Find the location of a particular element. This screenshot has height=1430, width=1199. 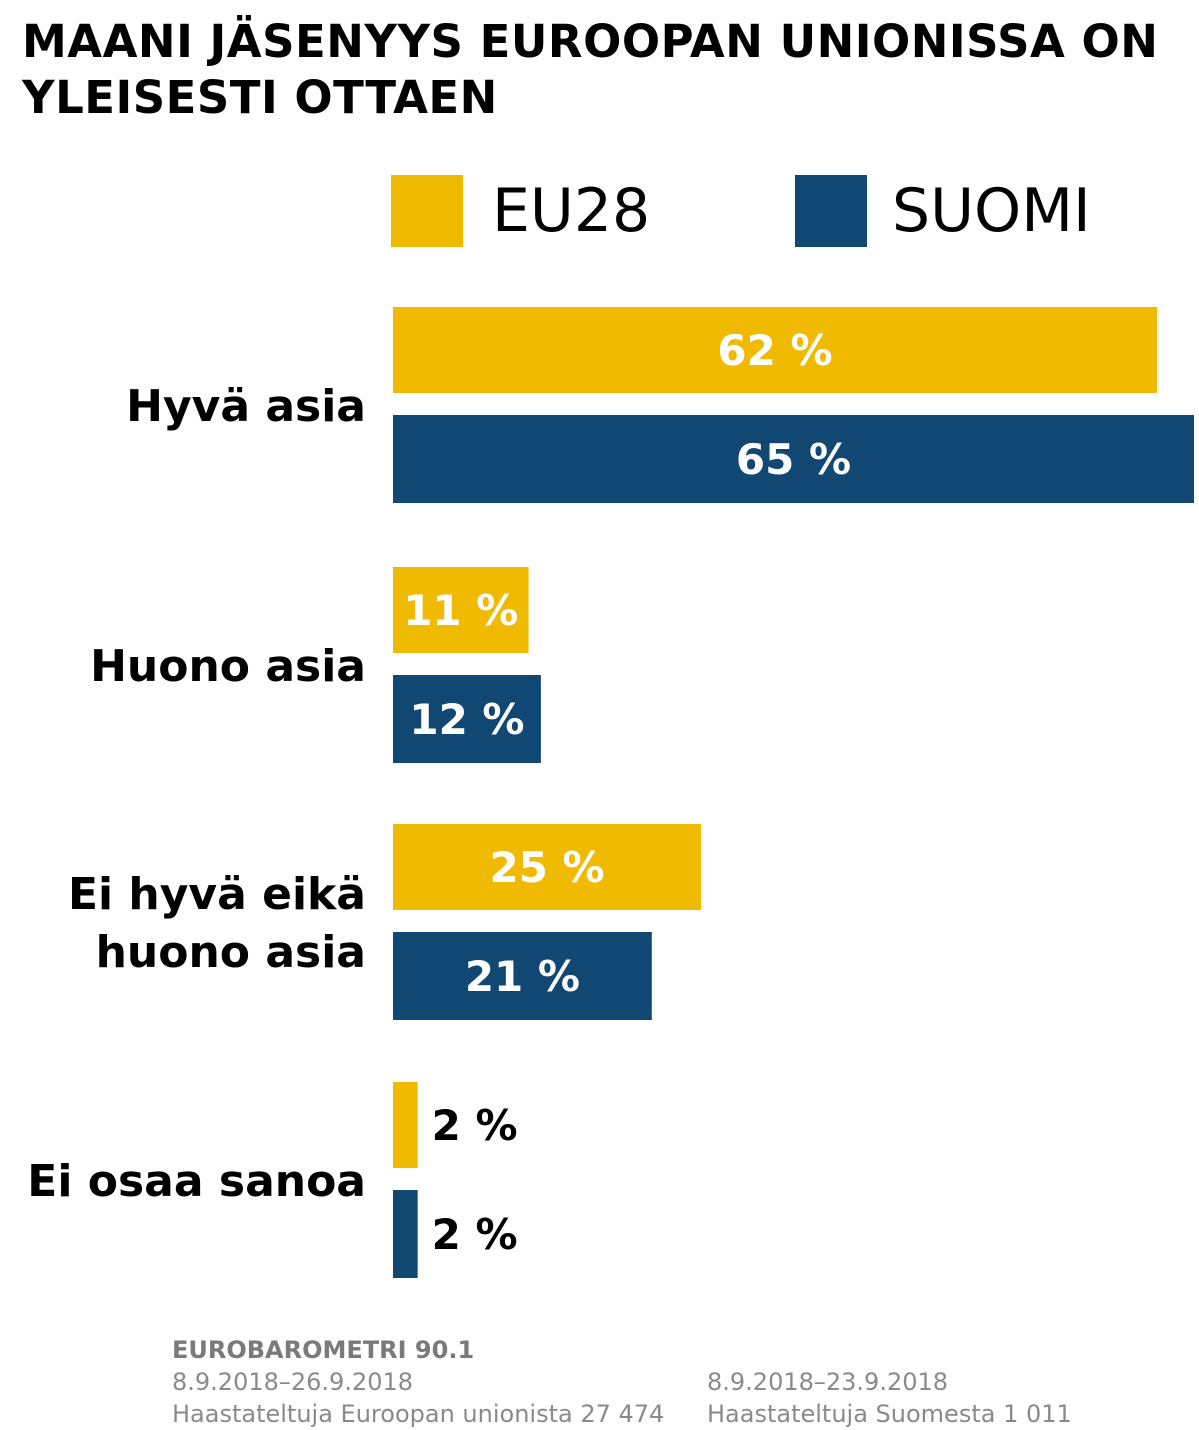

category-label: Ei osaa sanoa is located at coordinates (196, 1181).